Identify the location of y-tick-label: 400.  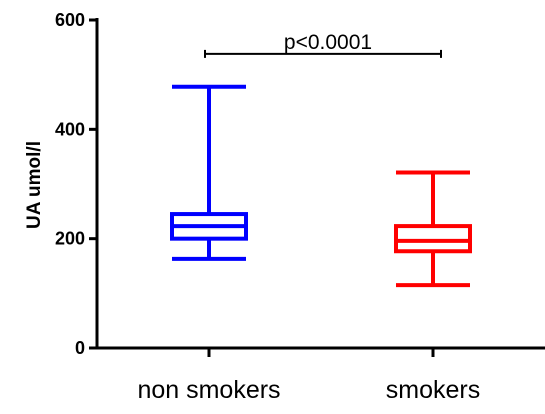
(70, 129).